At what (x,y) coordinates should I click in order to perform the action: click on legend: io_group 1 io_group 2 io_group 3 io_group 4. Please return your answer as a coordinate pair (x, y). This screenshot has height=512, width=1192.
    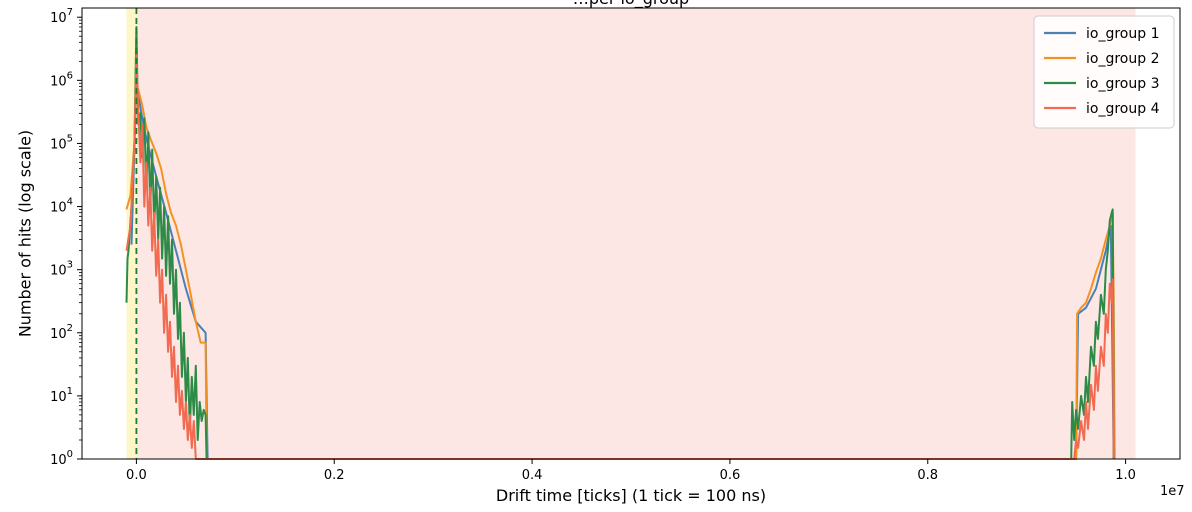
    Looking at the image, I should click on (1104, 72).